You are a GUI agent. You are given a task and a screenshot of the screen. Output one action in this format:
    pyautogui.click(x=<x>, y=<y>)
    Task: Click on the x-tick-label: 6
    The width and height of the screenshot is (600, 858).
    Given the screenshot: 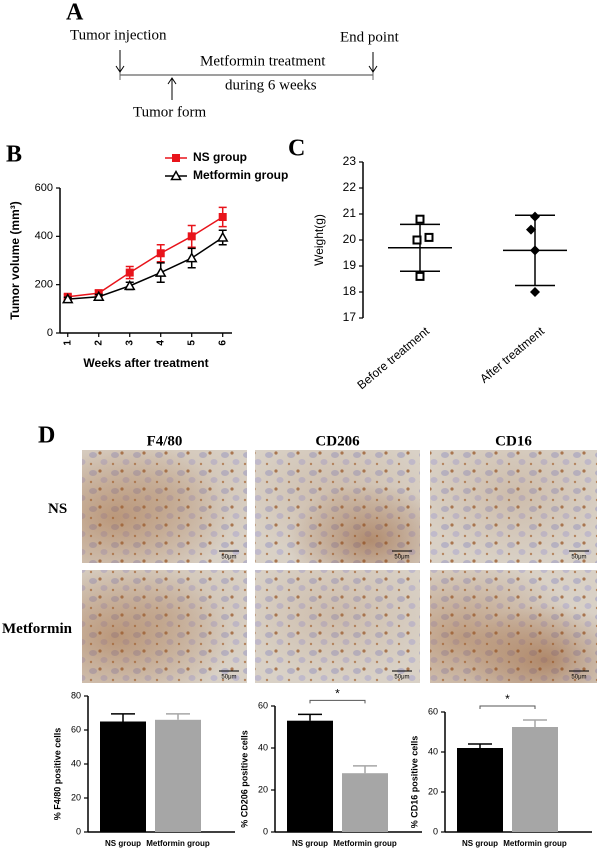 What is the action you would take?
    pyautogui.click(x=222, y=343)
    